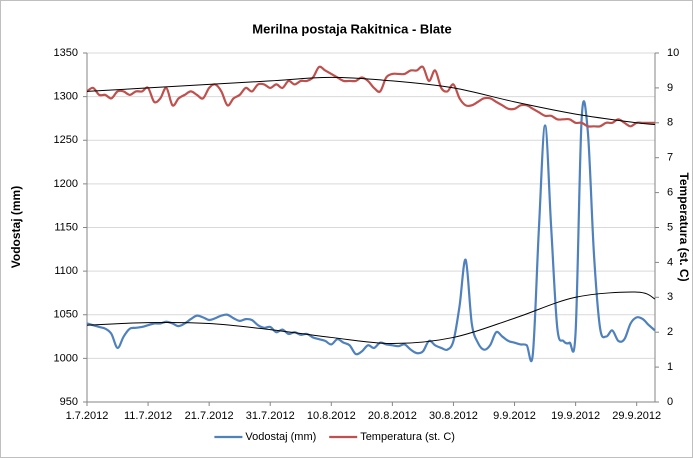 The width and height of the screenshot is (693, 458). Describe the element at coordinates (670, 158) in the screenshot. I see `y2-tick-label: 7` at that location.